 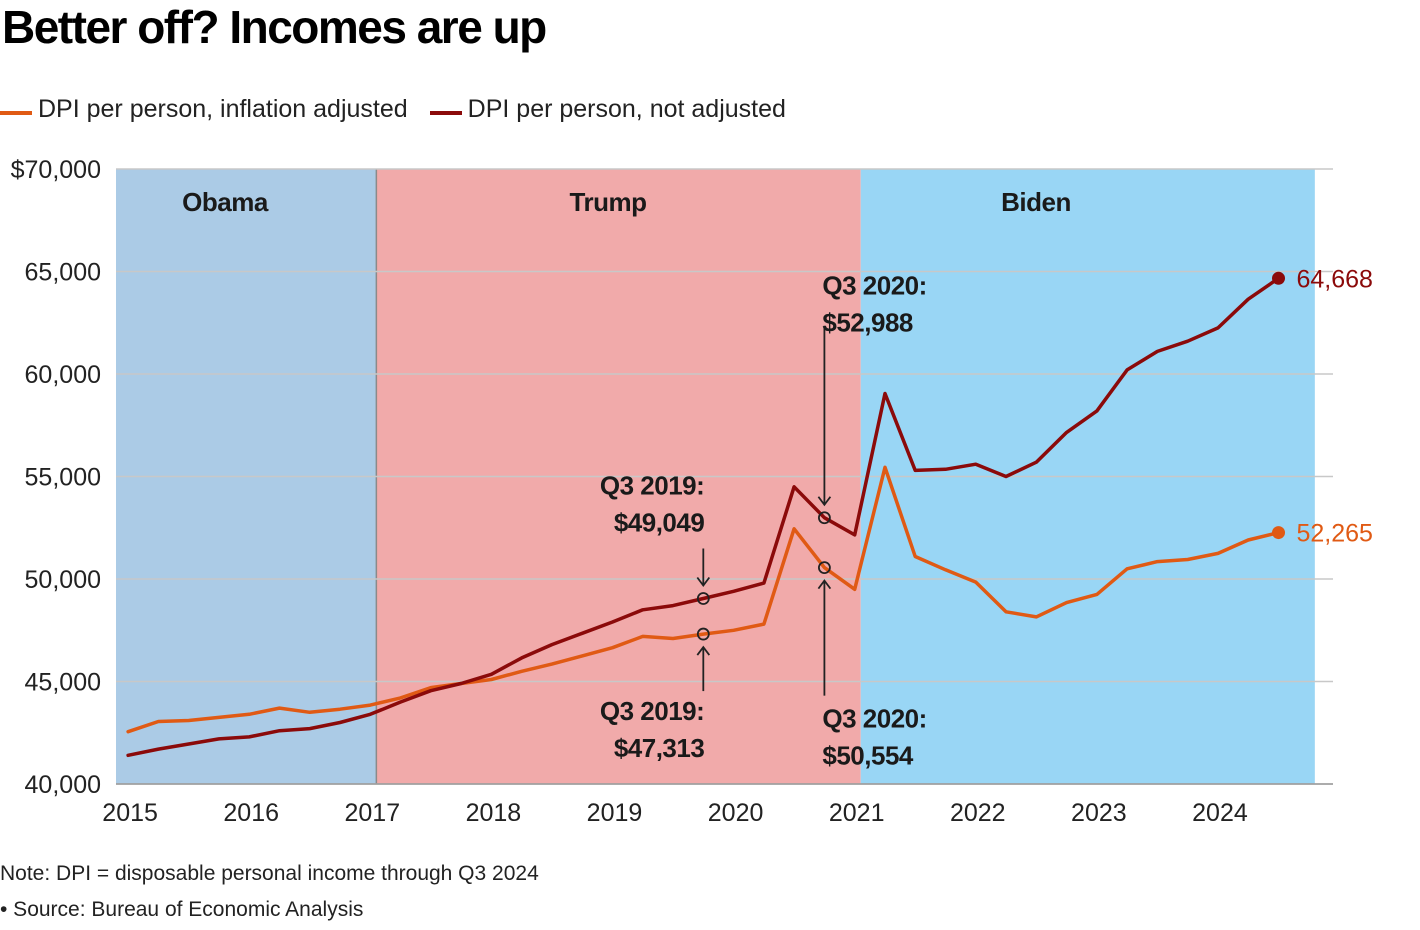 I want to click on end-point-not-adjusted, so click(x=1279, y=278).